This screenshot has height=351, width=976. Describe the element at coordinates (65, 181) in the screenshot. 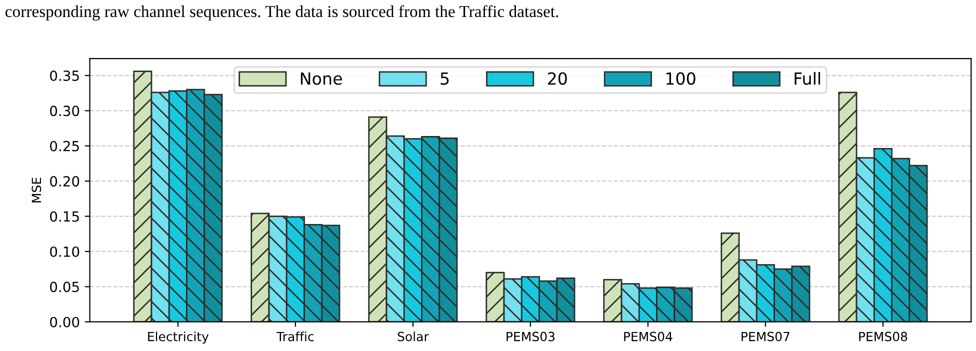

I see `y-tick-label: 0.20` at that location.